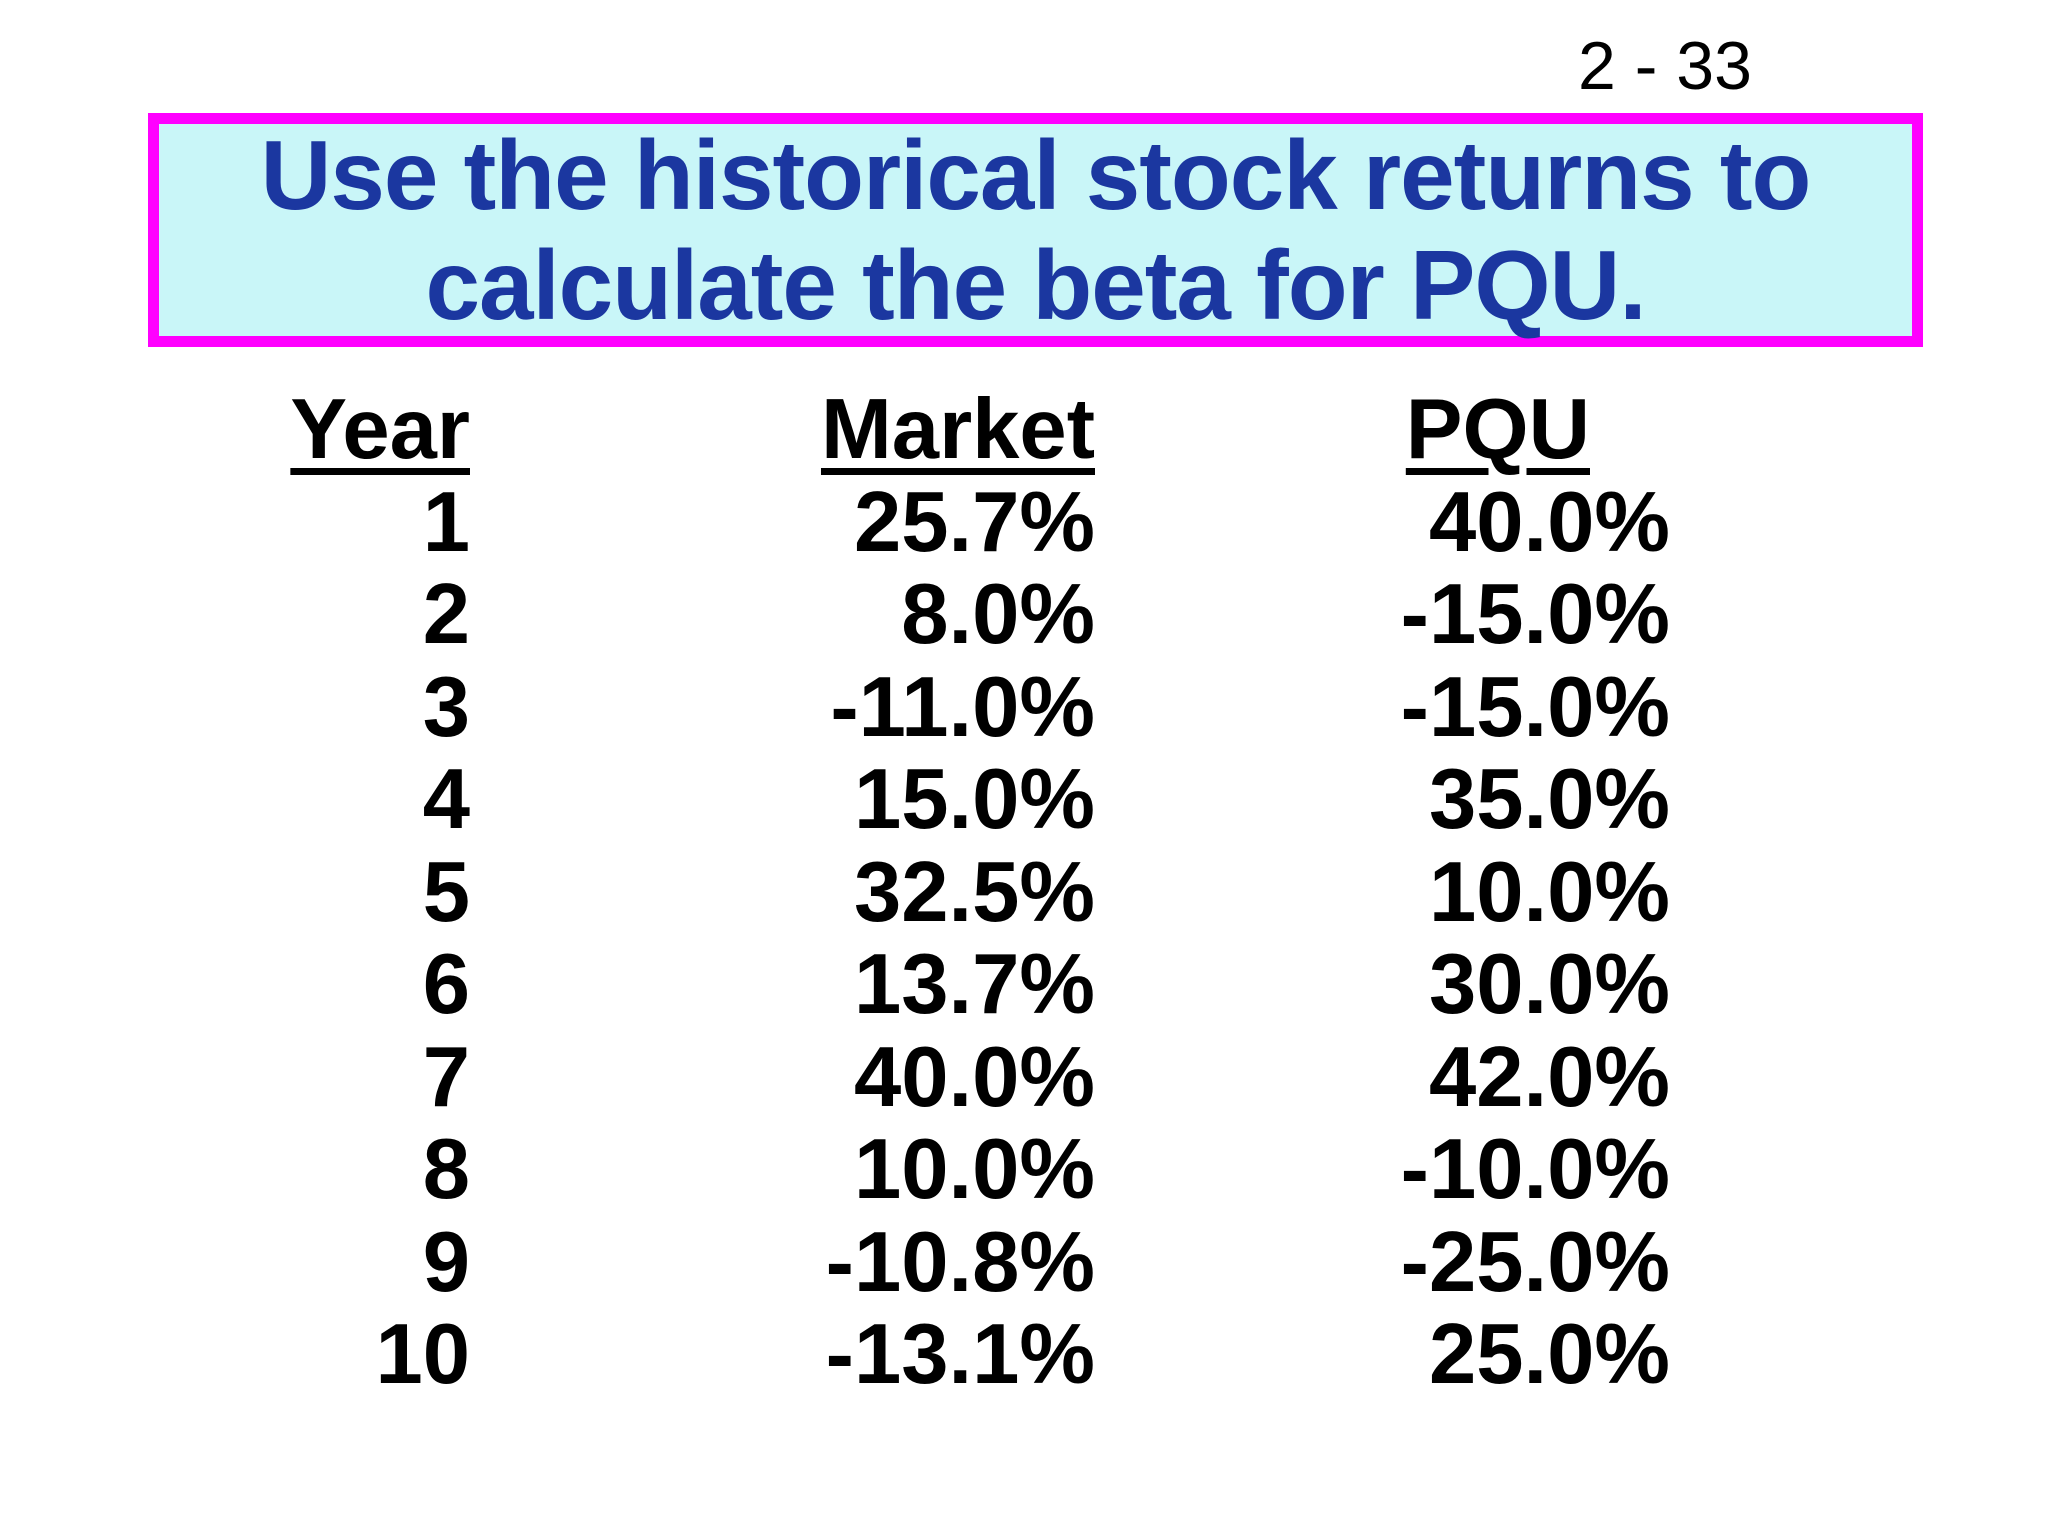  I want to click on market-return-value: 15.0%, so click(974, 799).